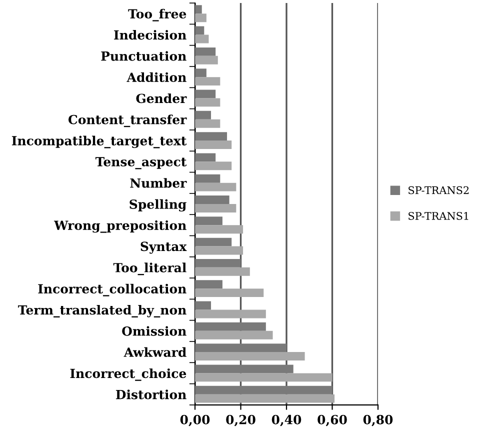 The height and width of the screenshot is (434, 500). I want to click on legend-label: SP-TRANS2, so click(438, 190).